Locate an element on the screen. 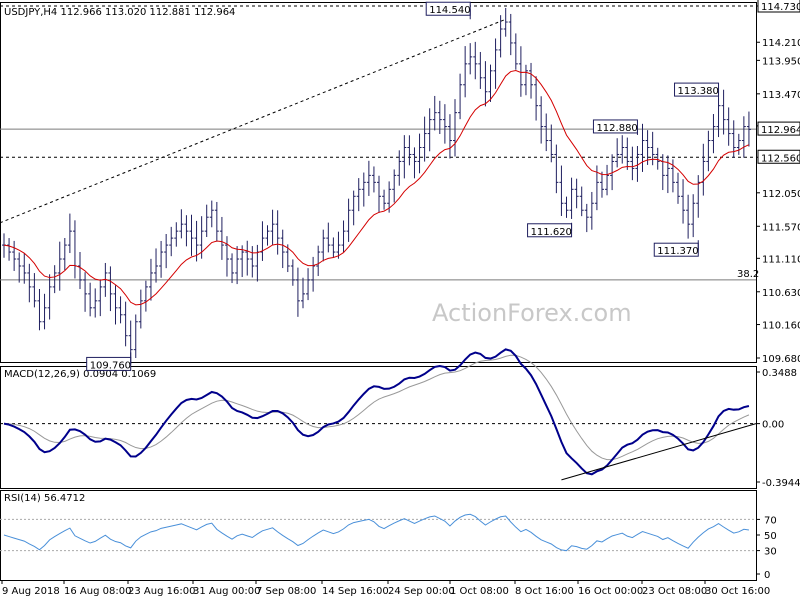  price-axis-label: 113.950 is located at coordinates (781, 61).